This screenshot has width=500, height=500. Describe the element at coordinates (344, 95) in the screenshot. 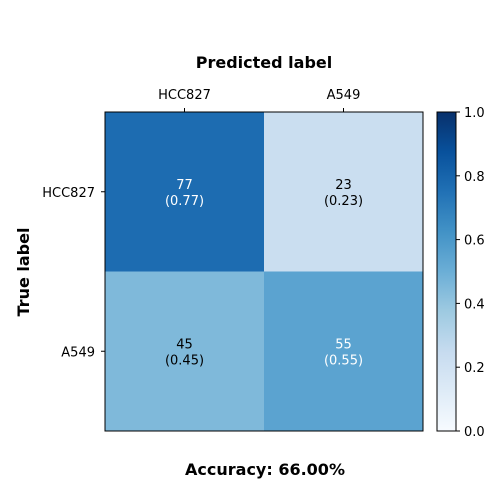

I see `x-tick-label: A549` at that location.